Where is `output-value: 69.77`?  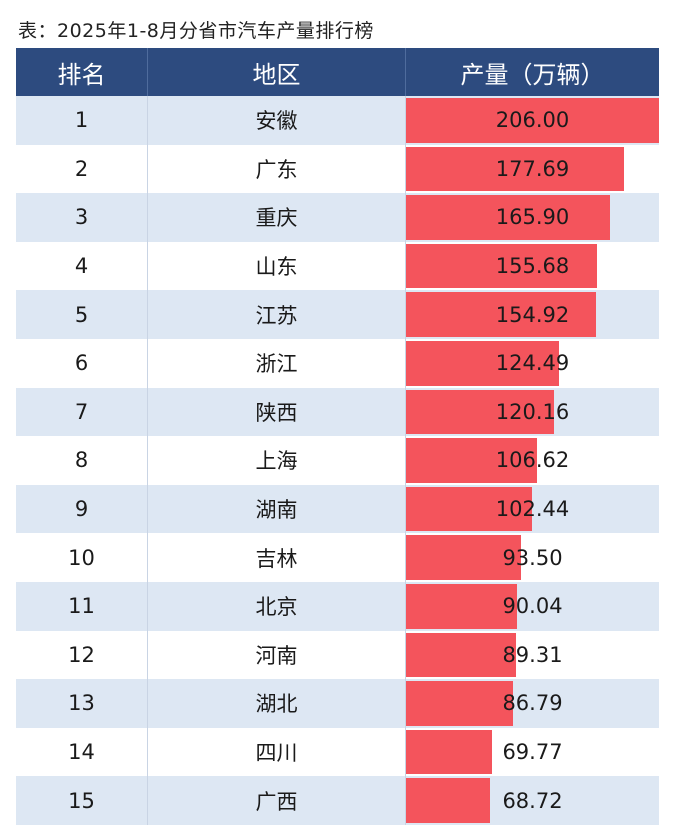 output-value: 69.77 is located at coordinates (532, 752).